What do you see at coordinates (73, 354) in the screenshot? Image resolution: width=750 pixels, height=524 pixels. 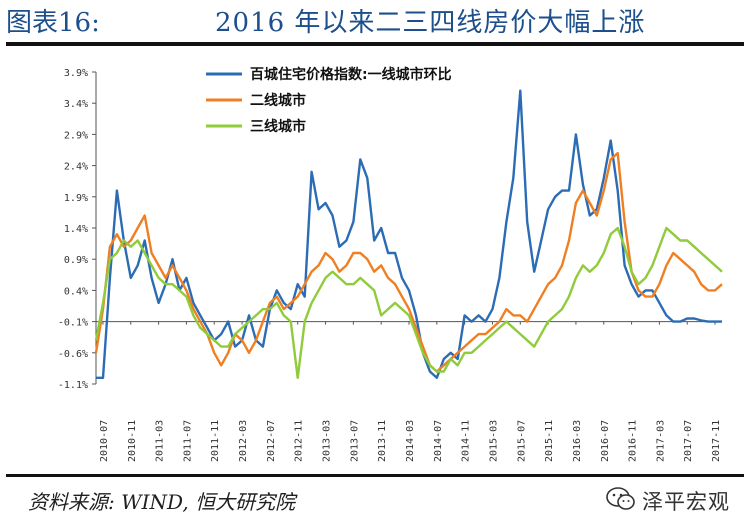 I see `y-tick-label: -0.6%` at bounding box center [73, 354].